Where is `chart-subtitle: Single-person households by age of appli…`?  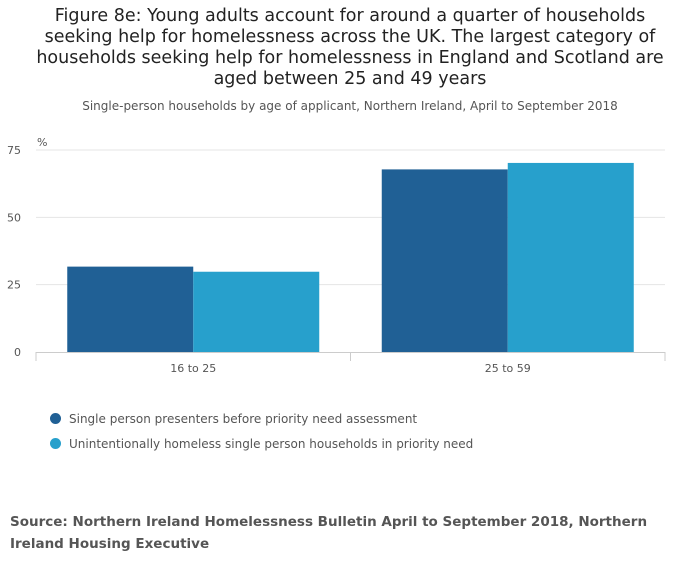
chart-subtitle: Single-person households by age of appli… is located at coordinates (350, 106).